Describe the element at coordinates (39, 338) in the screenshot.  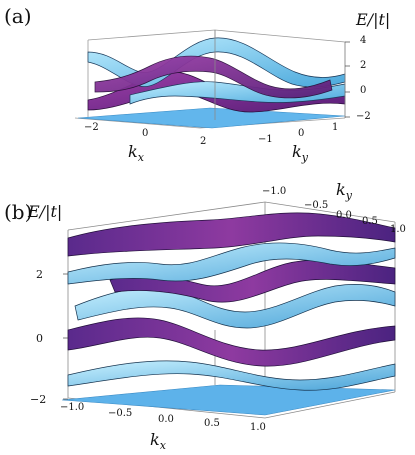
I see `panel-b-z-tick: 0` at that location.